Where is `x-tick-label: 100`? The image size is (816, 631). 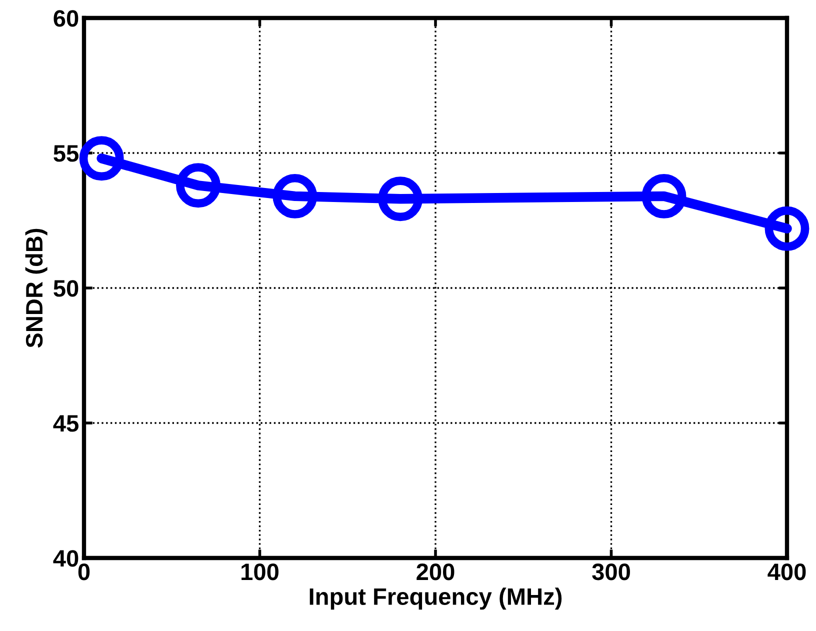
x-tick-label: 100 is located at coordinates (260, 571).